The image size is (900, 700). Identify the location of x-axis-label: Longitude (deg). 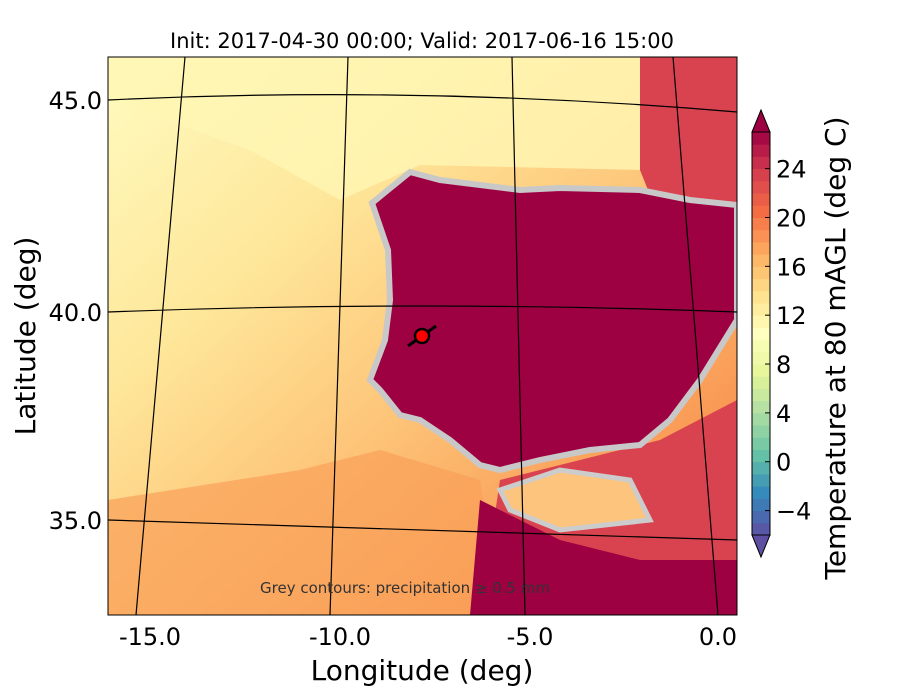
(422, 670).